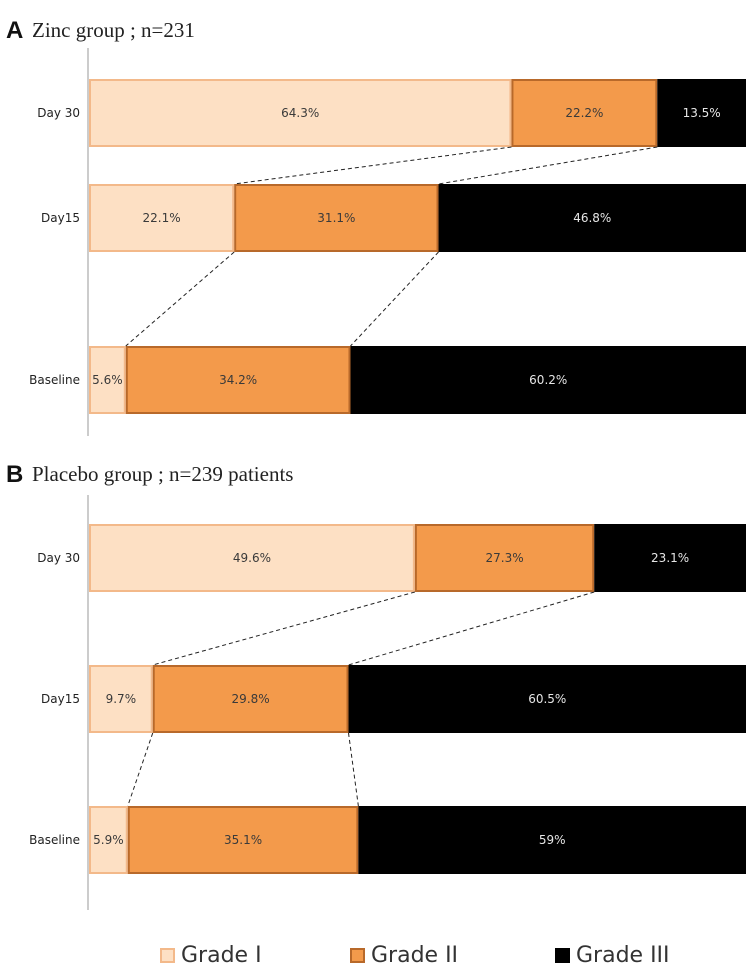 The width and height of the screenshot is (747, 970). I want to click on panel-a-category-label-day-15: Day15, so click(60, 218).